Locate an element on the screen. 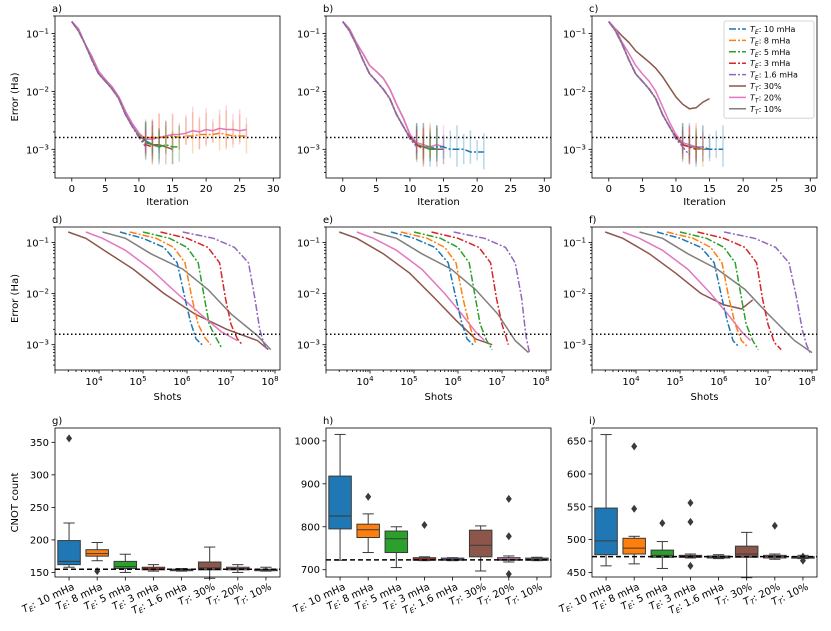  x-tick-label: 10 is located at coordinates (139, 189).